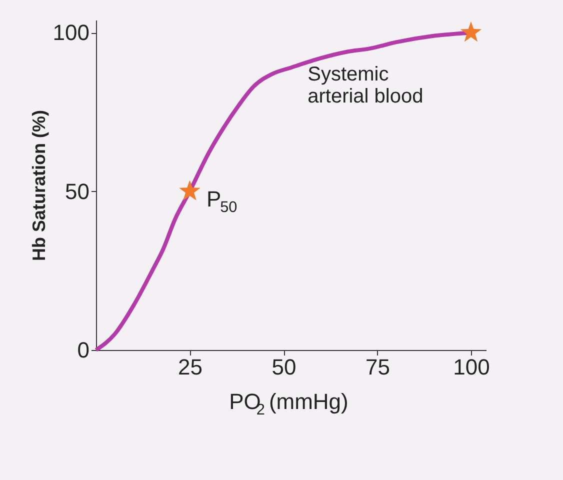 The image size is (563, 480). I want to click on x-tick-label: 100, so click(471, 367).